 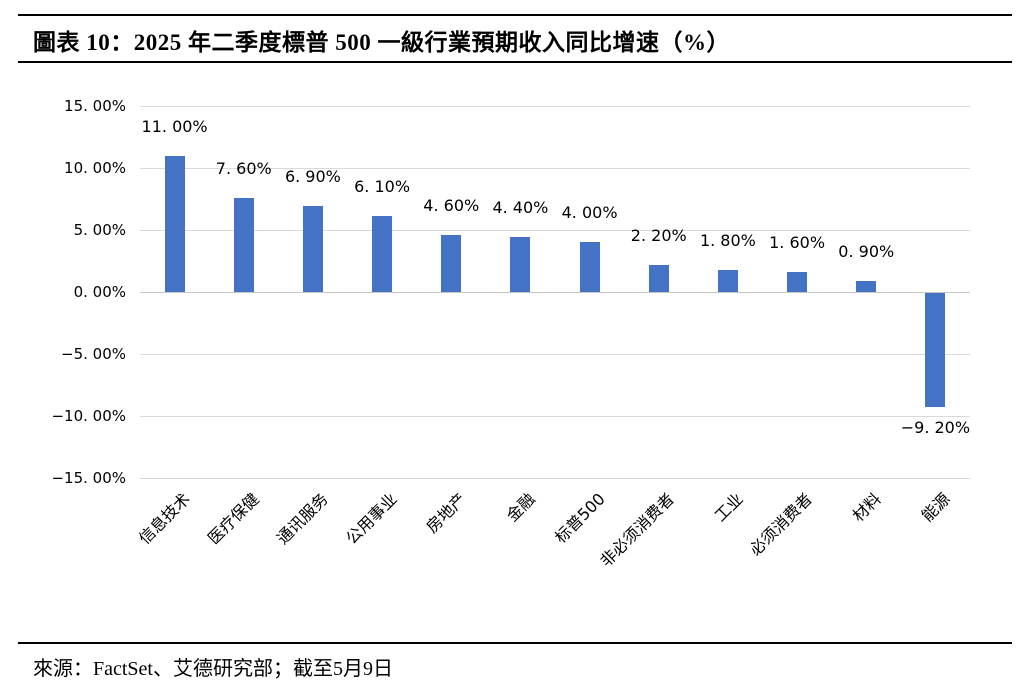 What do you see at coordinates (312, 177) in the screenshot?
I see `bar-value-label: 6. 90%` at bounding box center [312, 177].